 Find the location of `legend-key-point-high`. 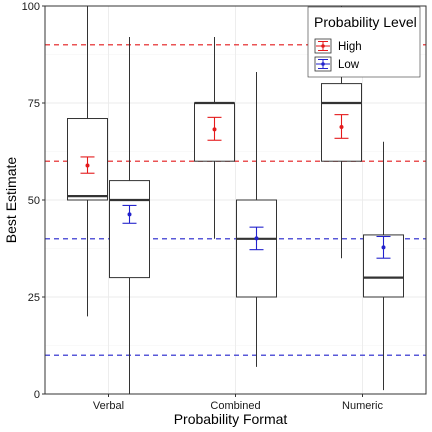

legend-key-point-high is located at coordinates (323, 46).